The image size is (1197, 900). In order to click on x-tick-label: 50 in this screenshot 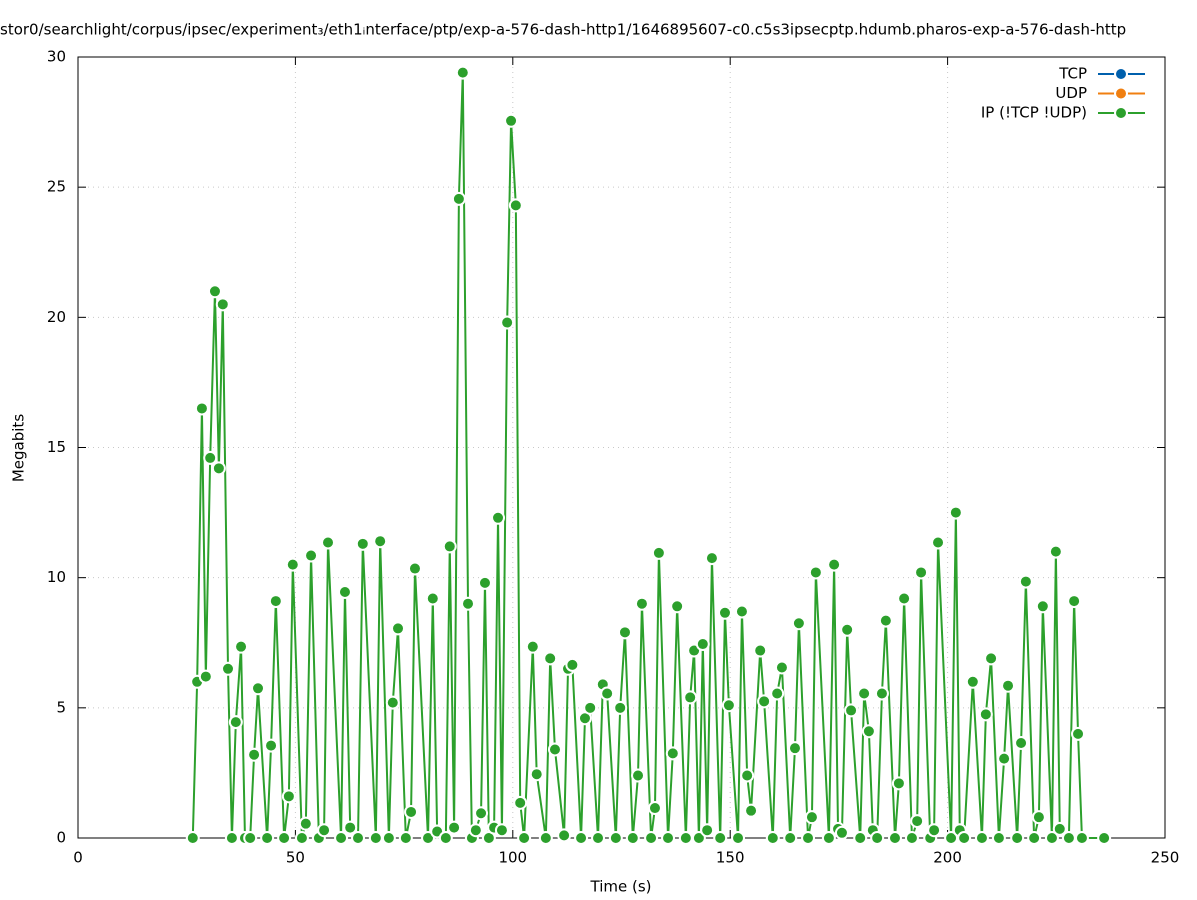, I will do `click(295, 858)`.